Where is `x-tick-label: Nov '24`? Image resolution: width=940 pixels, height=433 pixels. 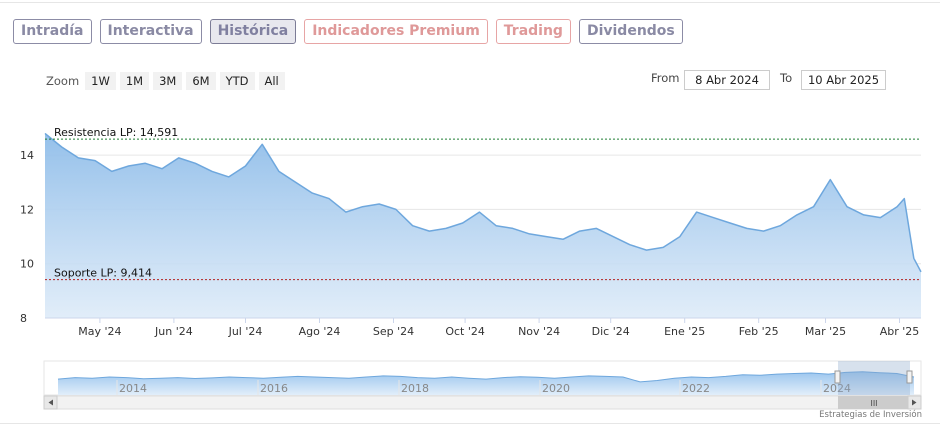
x-tick-label: Nov '24 is located at coordinates (539, 331).